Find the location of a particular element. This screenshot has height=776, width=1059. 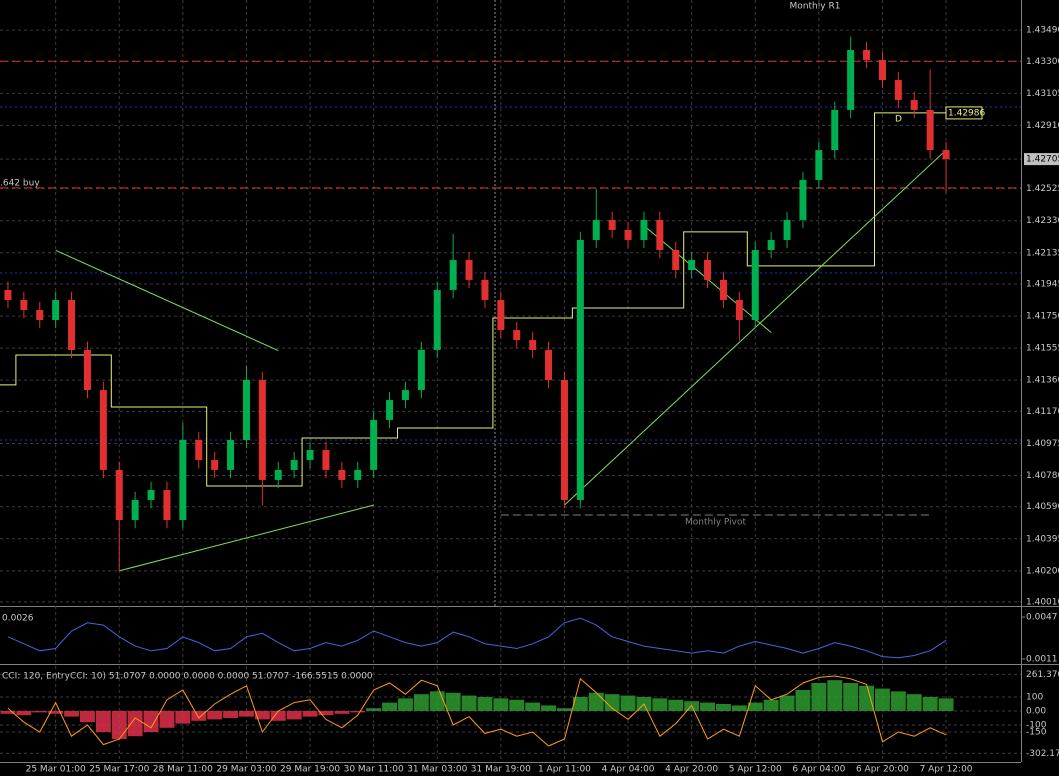

level-label: Monthly Pivot is located at coordinates (715, 522).